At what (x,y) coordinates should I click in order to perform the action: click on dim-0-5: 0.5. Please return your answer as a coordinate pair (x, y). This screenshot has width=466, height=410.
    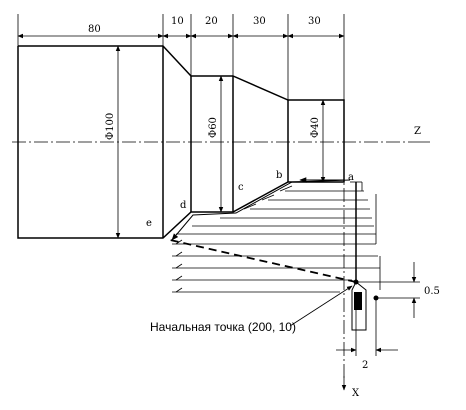
    Looking at the image, I should click on (432, 291).